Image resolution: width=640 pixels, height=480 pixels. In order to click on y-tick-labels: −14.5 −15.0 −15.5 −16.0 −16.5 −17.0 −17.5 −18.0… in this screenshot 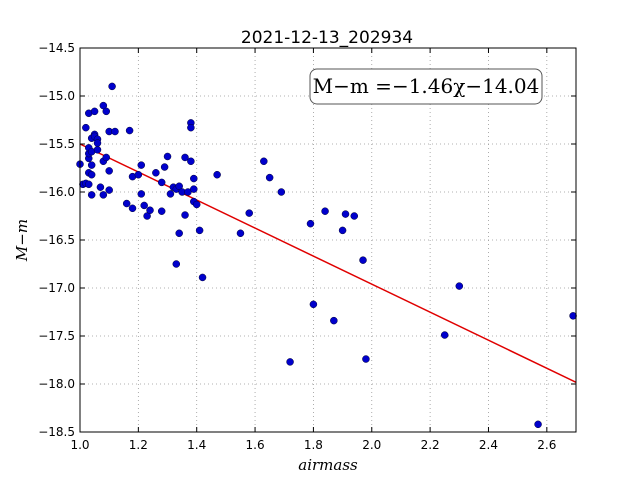, I will do `click(56, 240)`.